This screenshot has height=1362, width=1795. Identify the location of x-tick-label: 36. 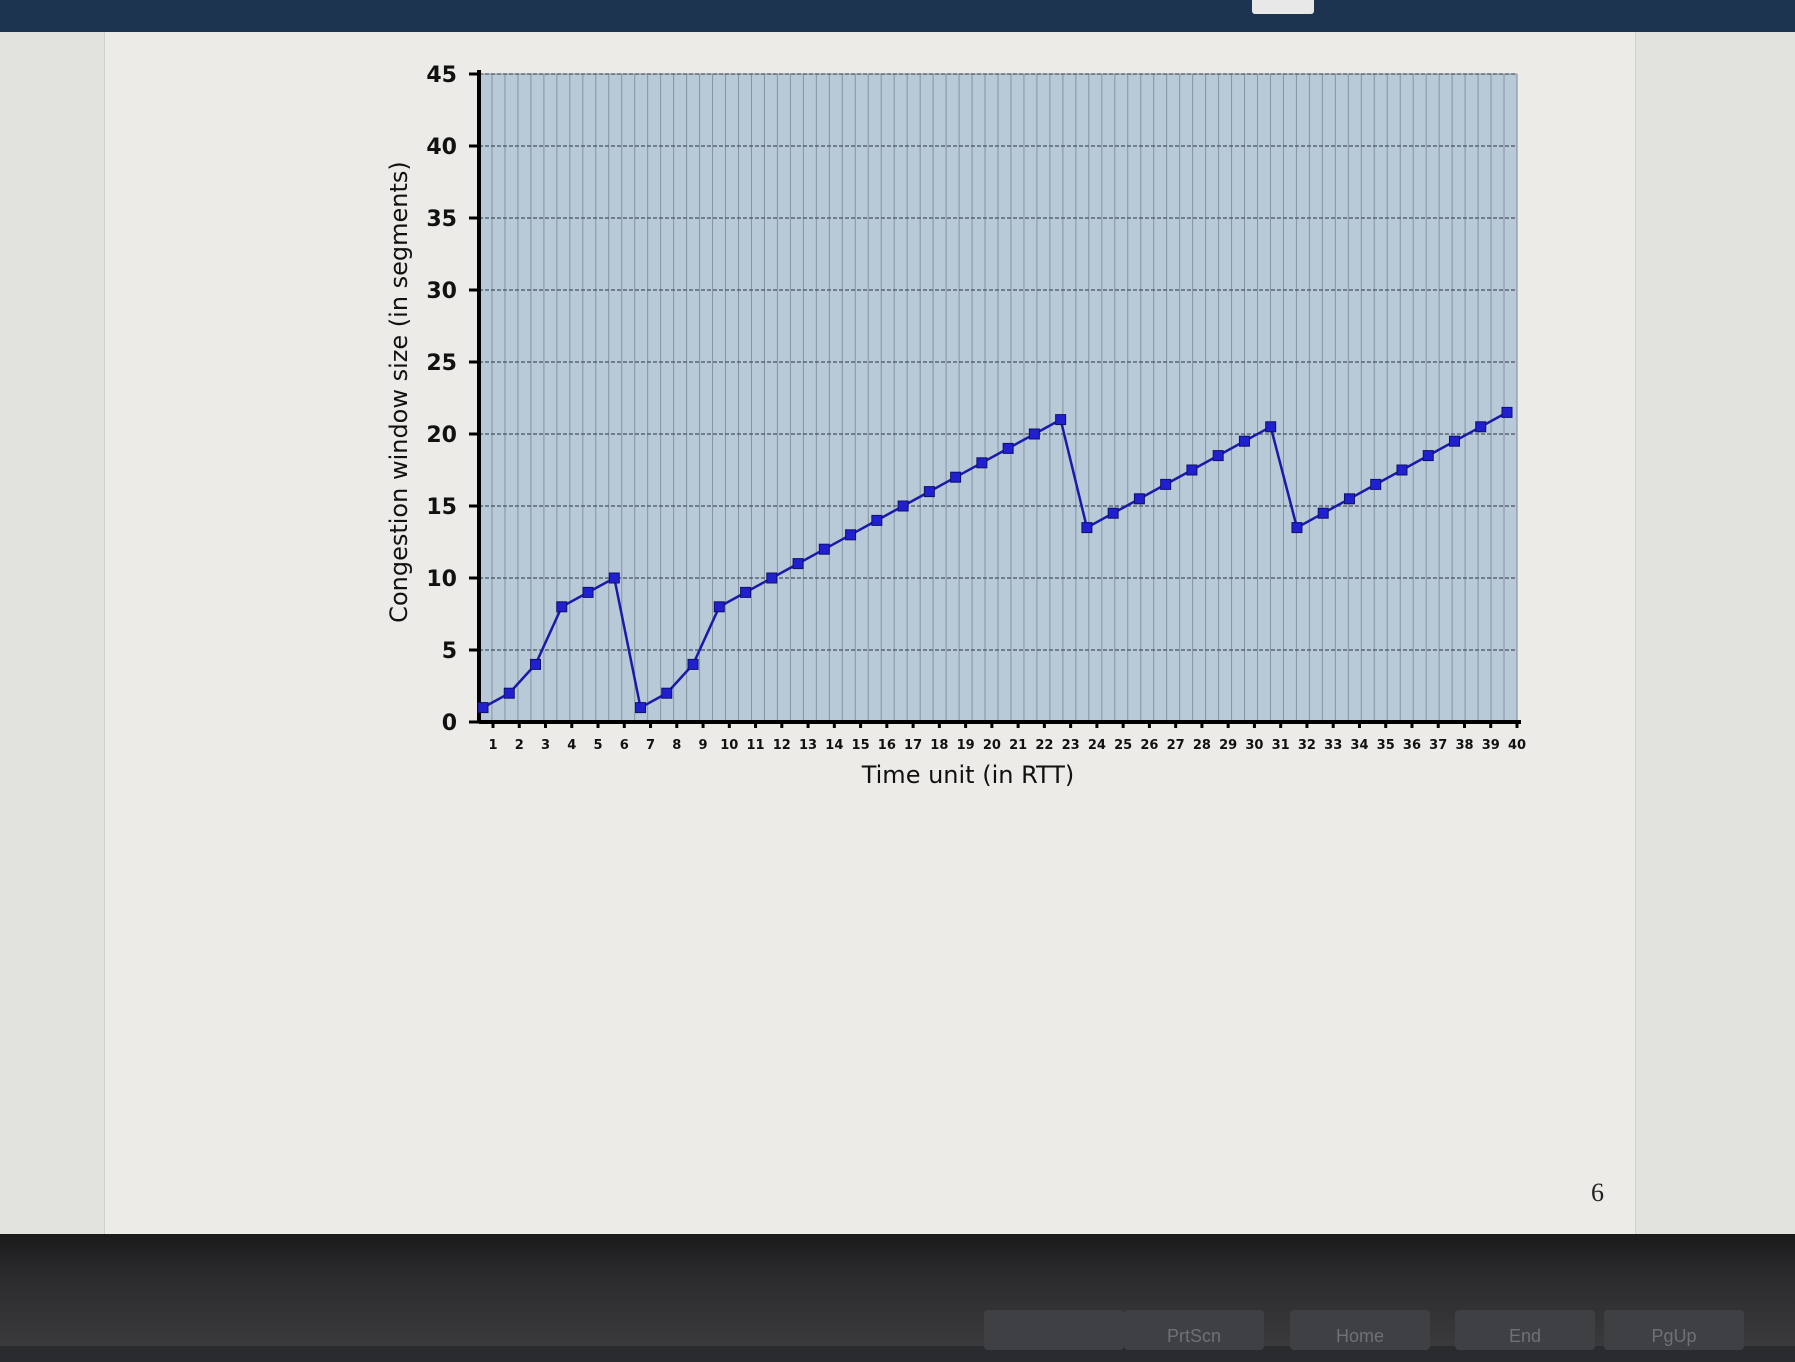
(1412, 745).